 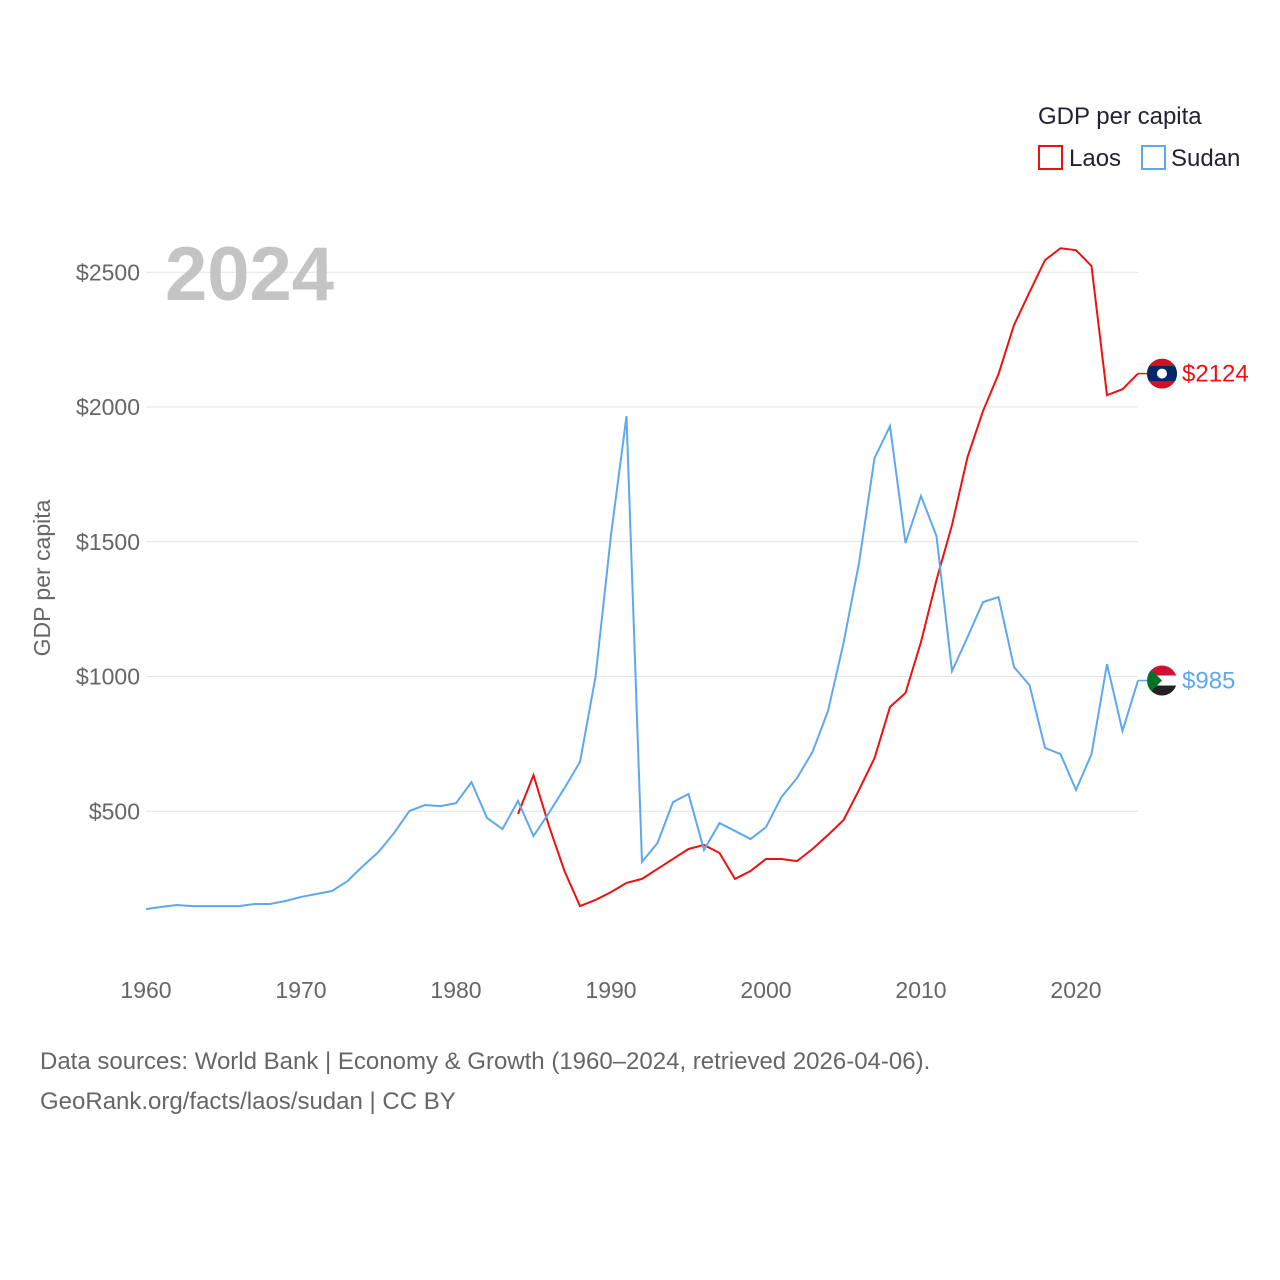 I want to click on end-value-label: $985, so click(x=1208, y=681).